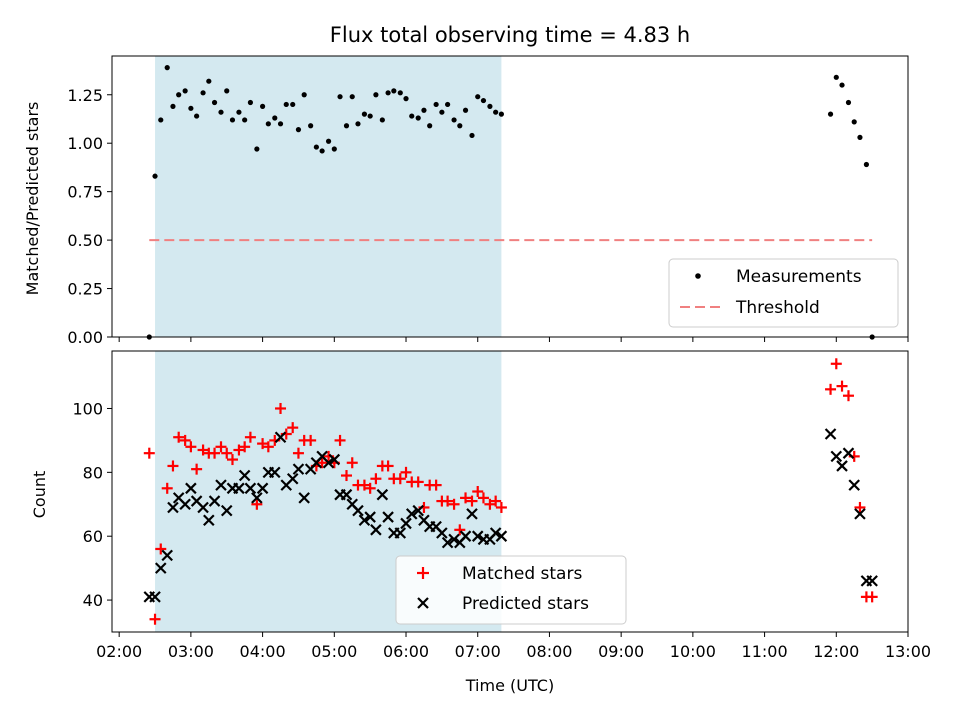 This screenshot has height=720, width=960. What do you see at coordinates (799, 277) in the screenshot?
I see `legend-measurements-label: Measurements` at bounding box center [799, 277].